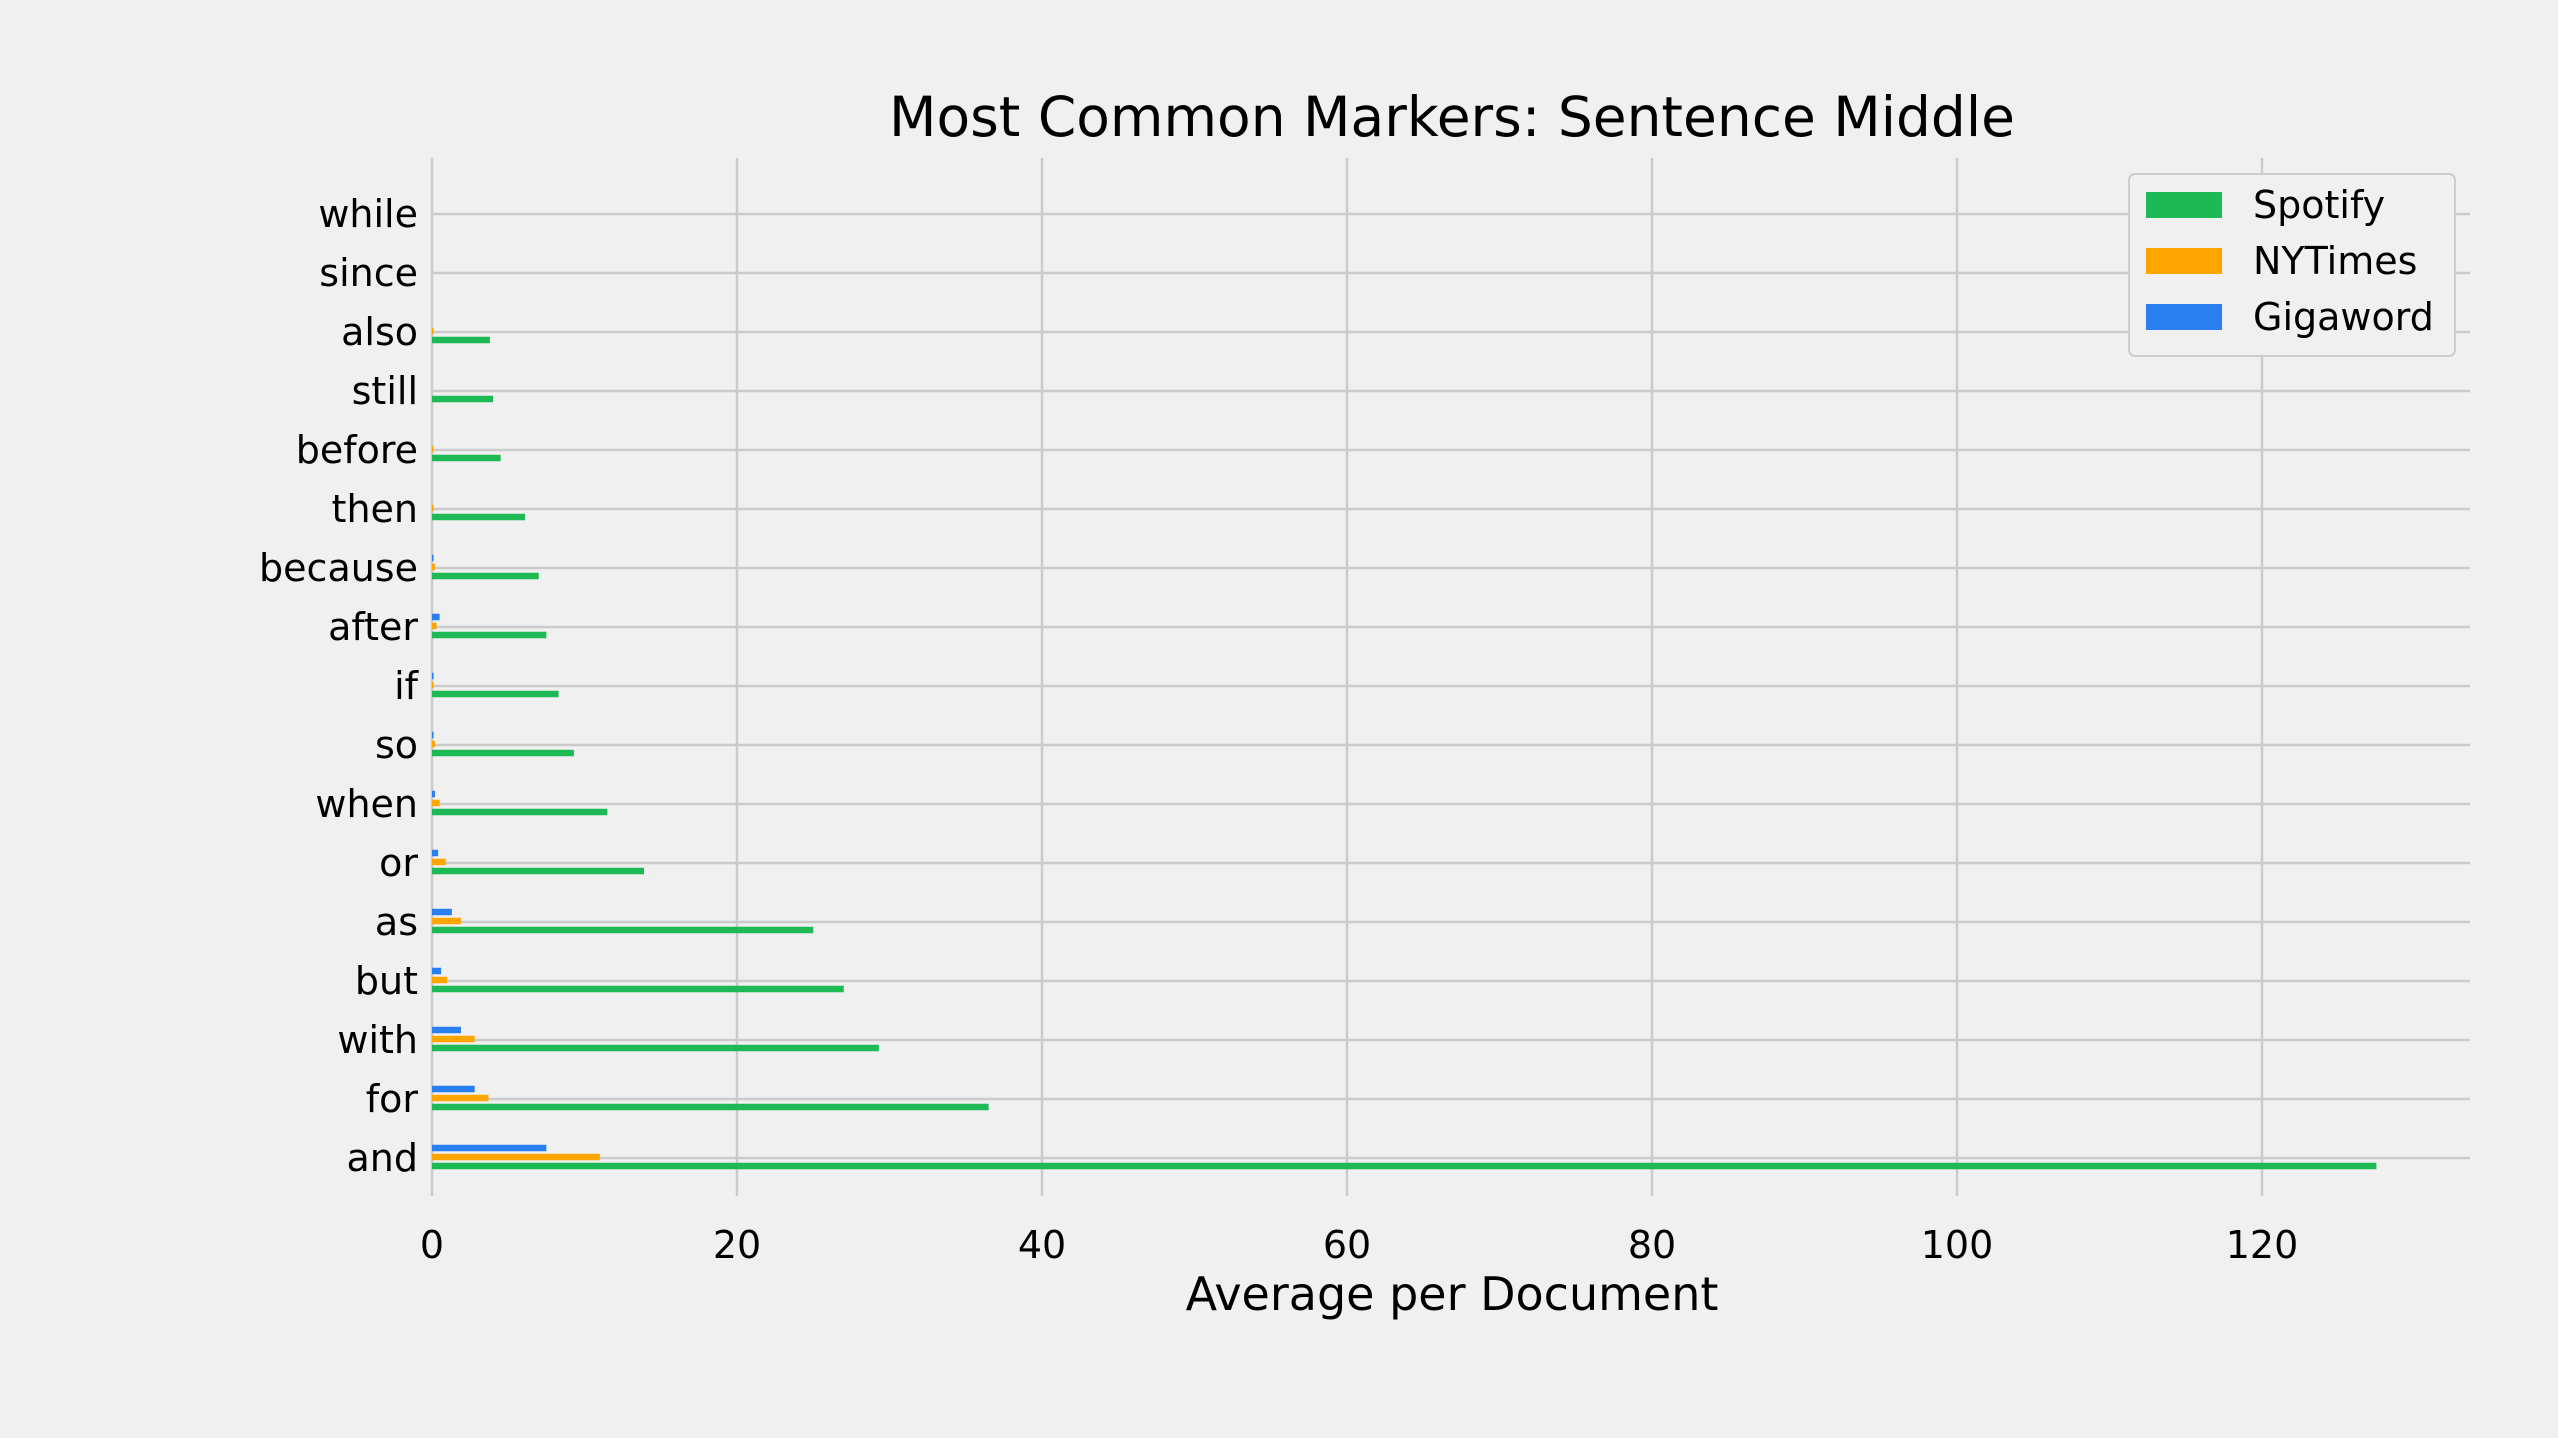 The width and height of the screenshot is (2558, 1438). I want to click on bar-nytimes-so, so click(434, 744).